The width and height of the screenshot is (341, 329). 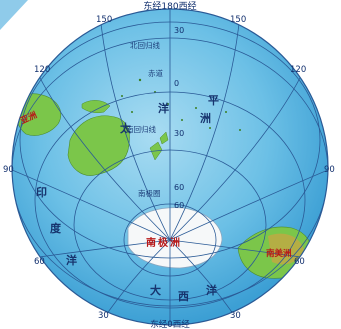 What do you see at coordinates (155, 73) in the screenshot?
I see `equator-label: 赤道` at bounding box center [155, 73].